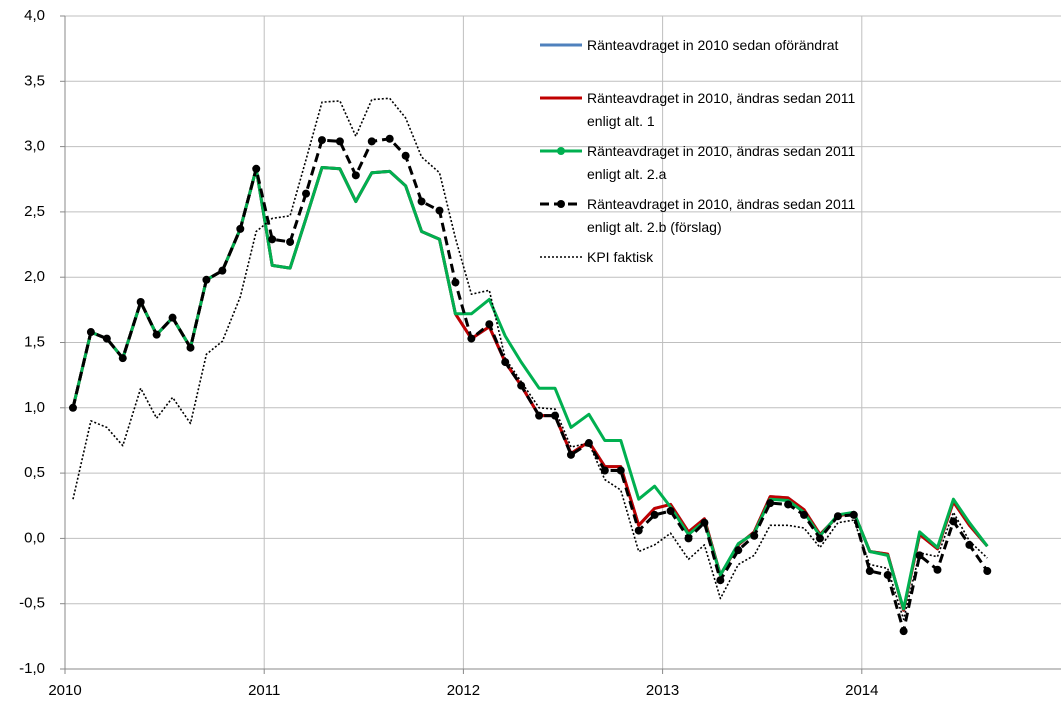 The height and width of the screenshot is (708, 1064). I want to click on legend-label: Ränteavdraget in 2010 sedan oförändrat, so click(713, 45).